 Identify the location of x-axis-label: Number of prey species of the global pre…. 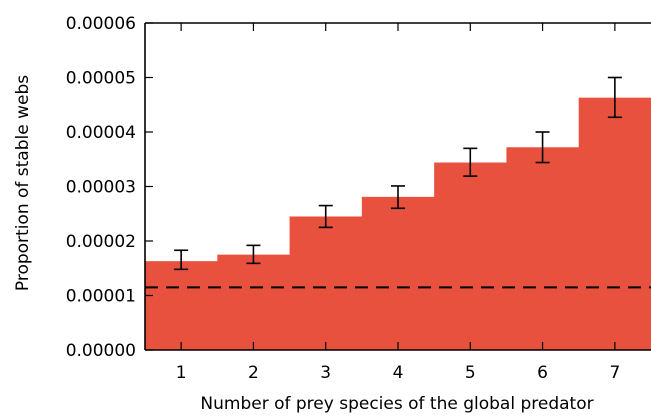
(396, 404).